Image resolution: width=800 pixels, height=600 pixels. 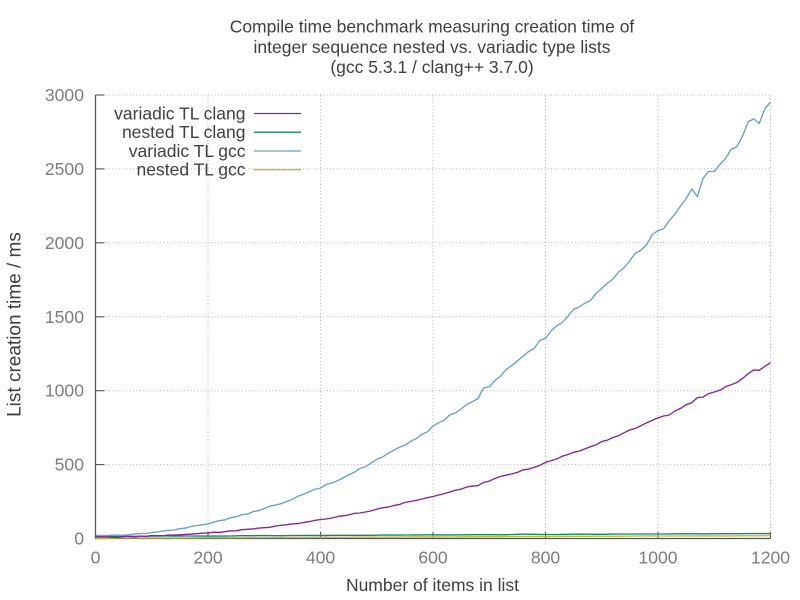 What do you see at coordinates (64, 95) in the screenshot?
I see `svg-text: 3000` at bounding box center [64, 95].